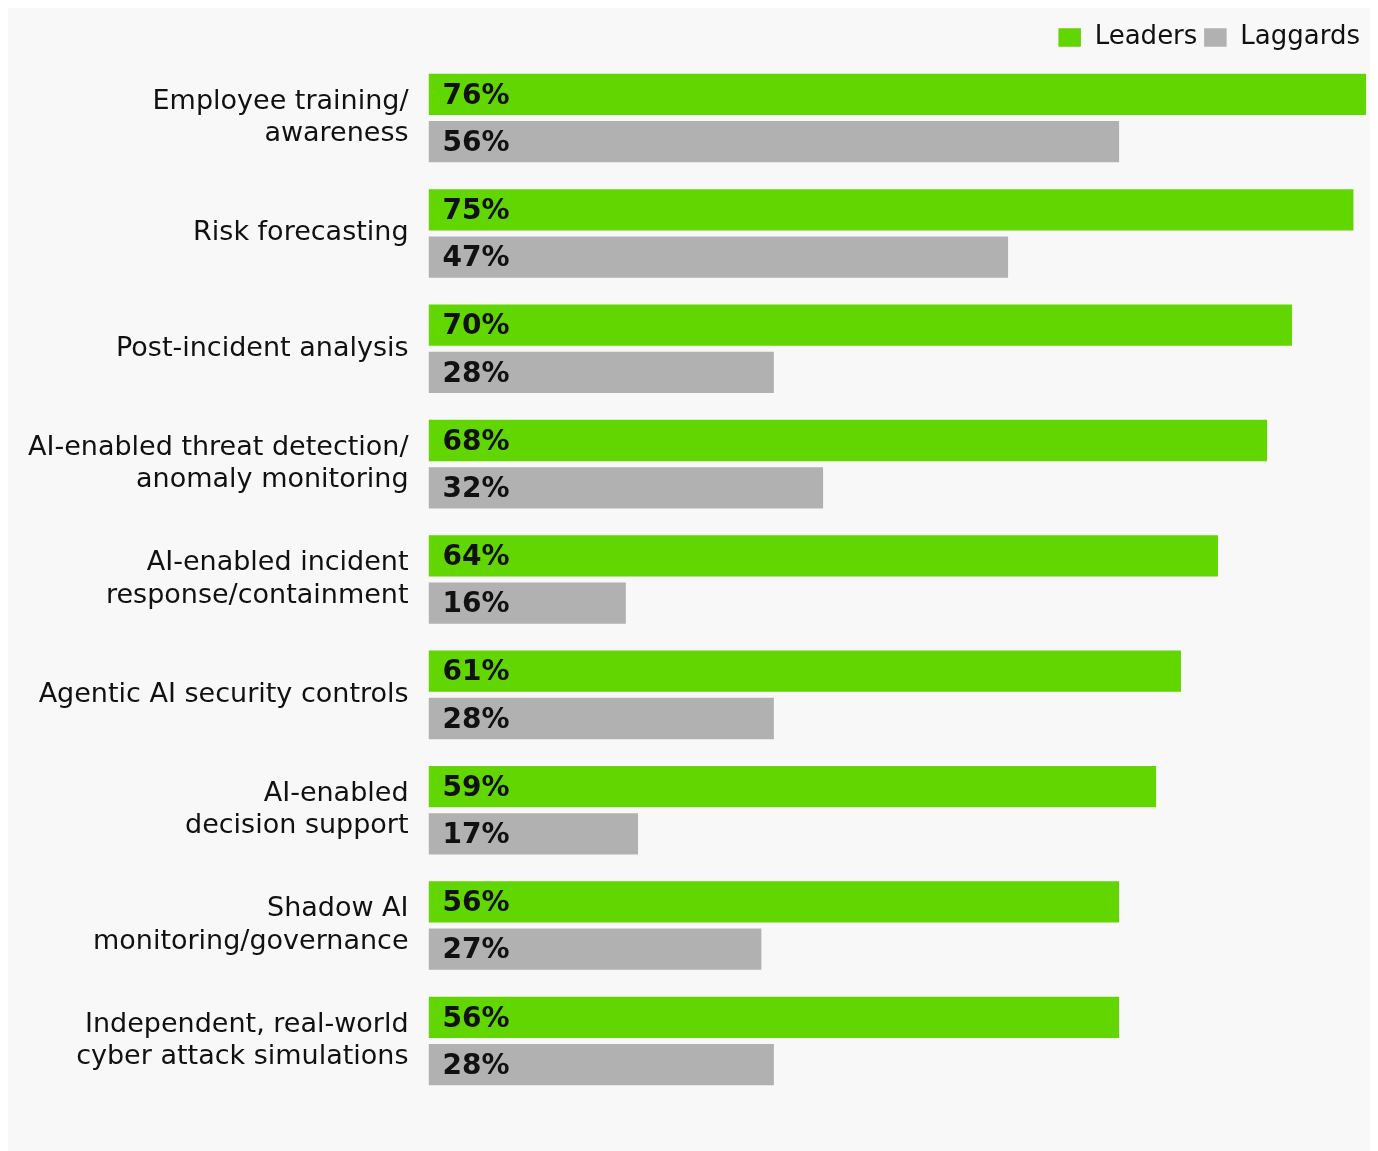 The image size is (1378, 1151). Describe the element at coordinates (476, 325) in the screenshot. I see `data-label: 70%` at that location.